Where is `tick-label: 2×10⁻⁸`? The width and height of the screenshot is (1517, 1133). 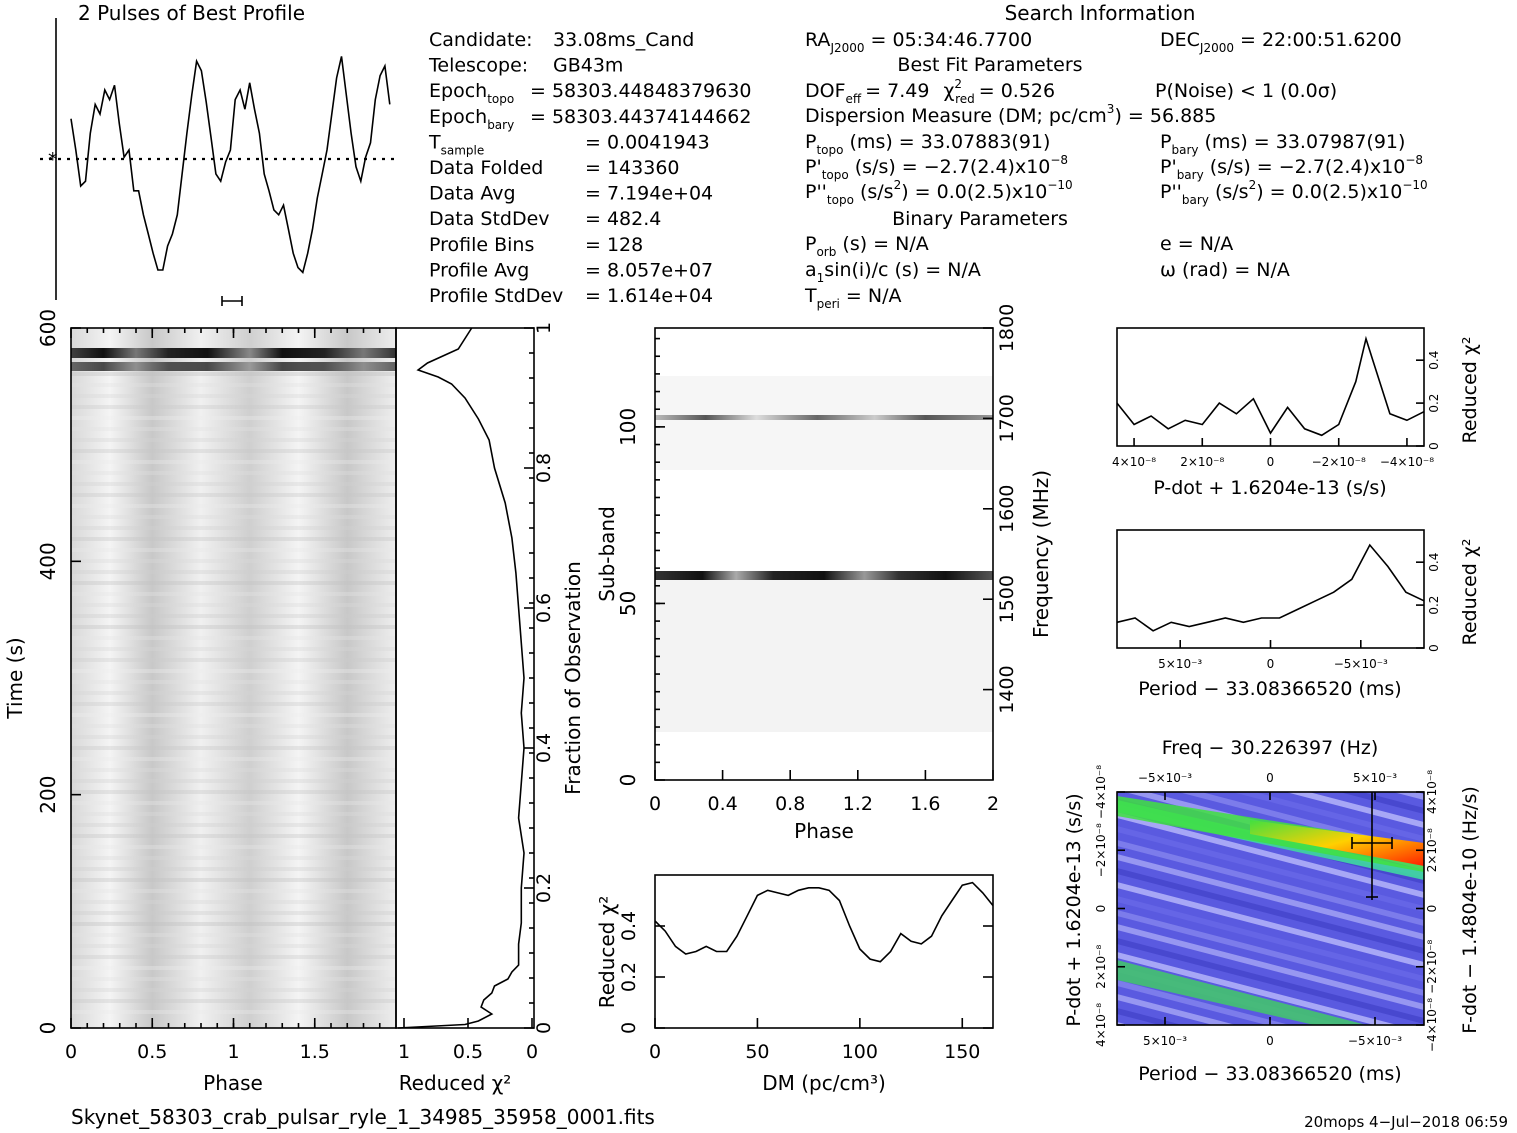 tick-label: 2×10⁻⁸ is located at coordinates (1202, 462).